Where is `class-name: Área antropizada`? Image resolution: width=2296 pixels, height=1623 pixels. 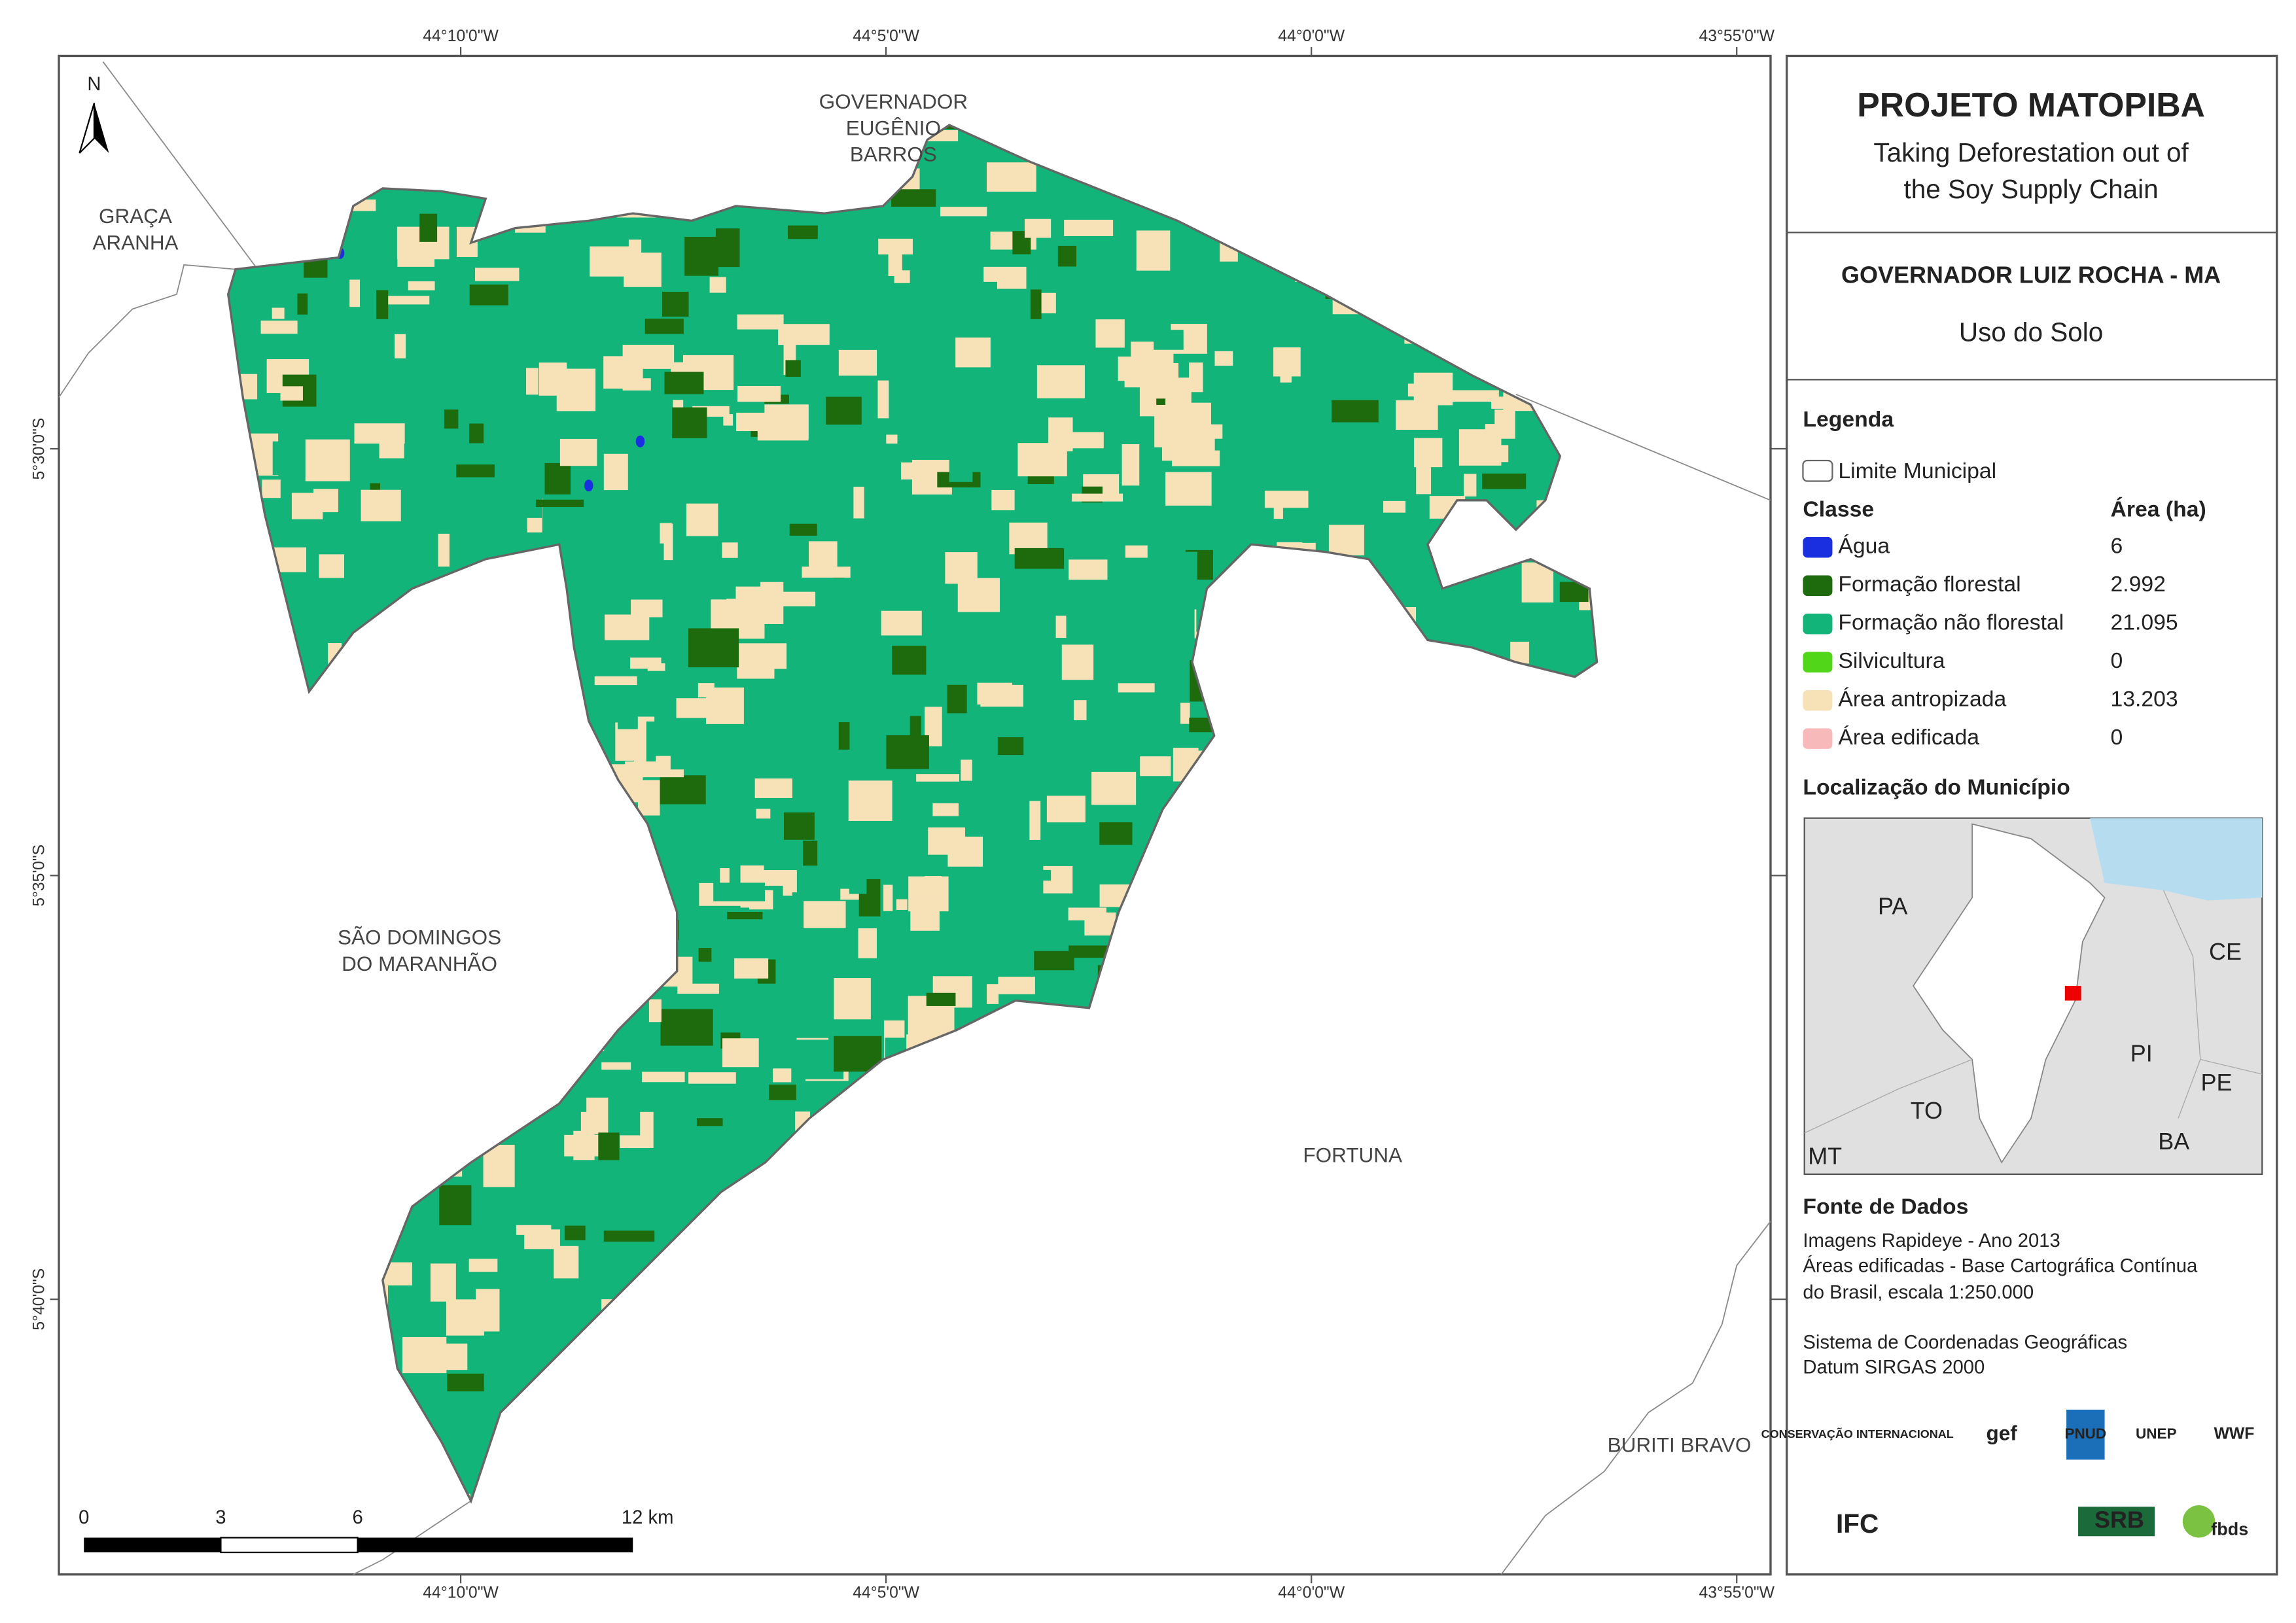
class-name: Área antropizada is located at coordinates (1922, 700).